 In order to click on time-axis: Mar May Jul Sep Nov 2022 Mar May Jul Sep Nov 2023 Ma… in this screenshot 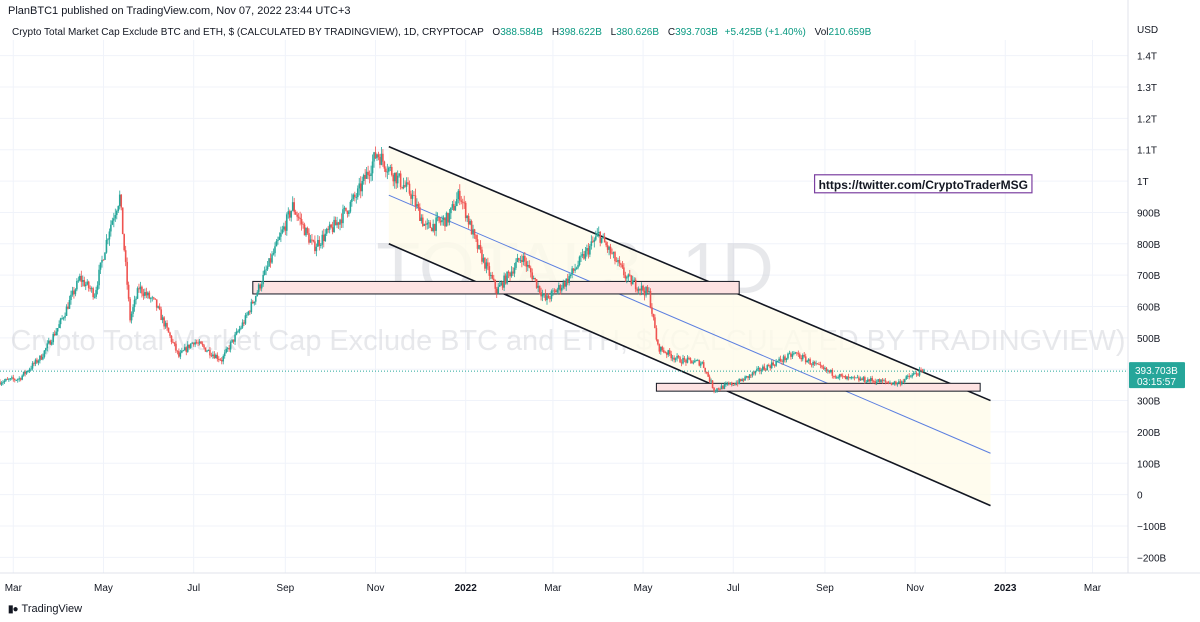, I will do `click(600, 583)`.